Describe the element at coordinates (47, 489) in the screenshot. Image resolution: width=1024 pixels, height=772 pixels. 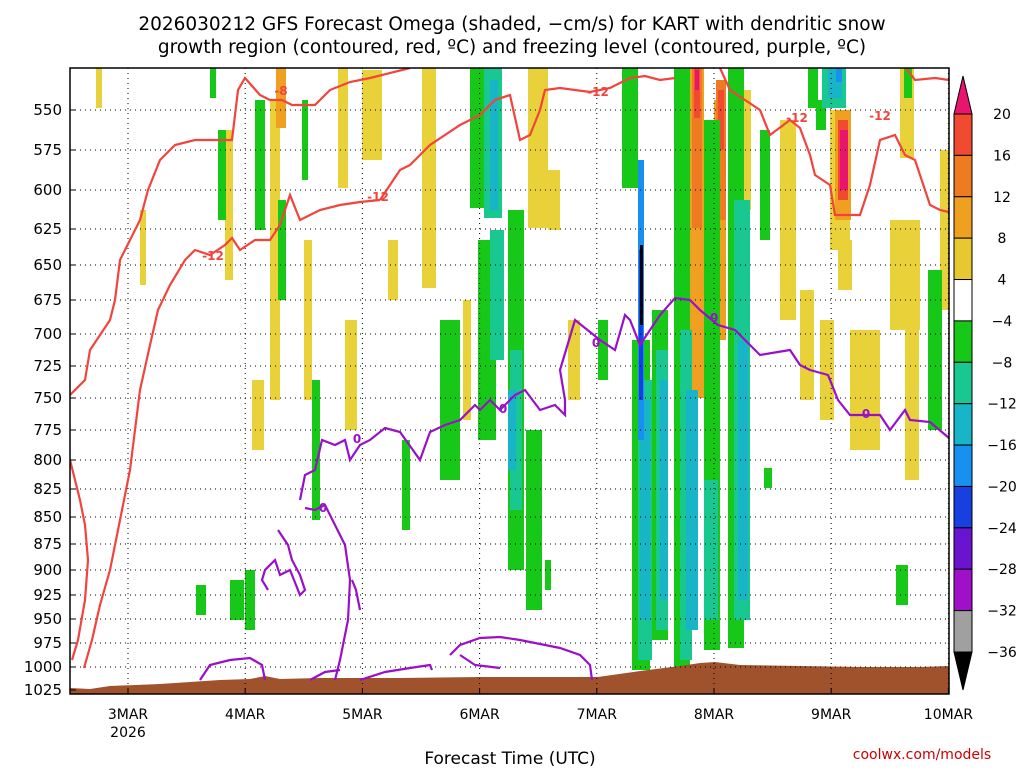
I see `y-tick-label: 825` at that location.